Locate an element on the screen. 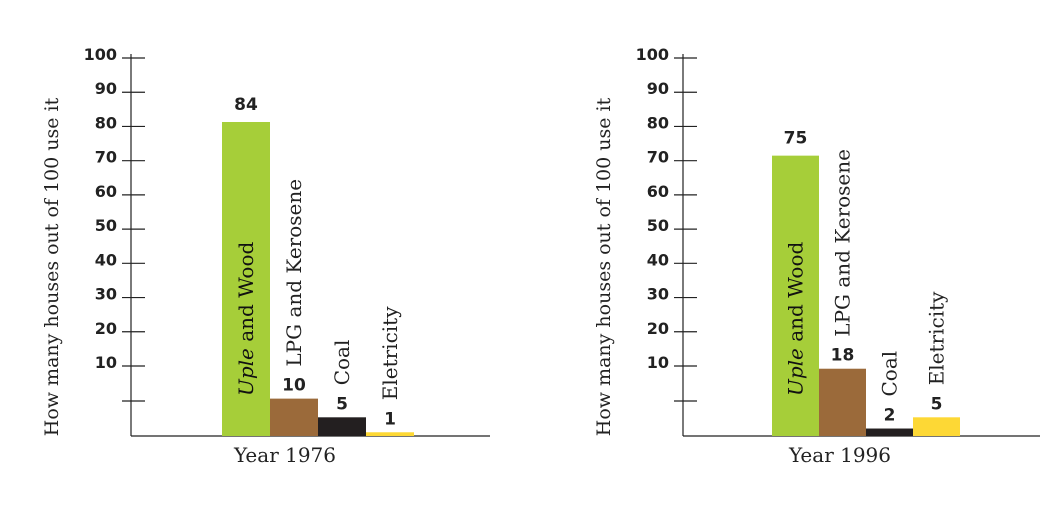  data-label: 1 is located at coordinates (390, 419).